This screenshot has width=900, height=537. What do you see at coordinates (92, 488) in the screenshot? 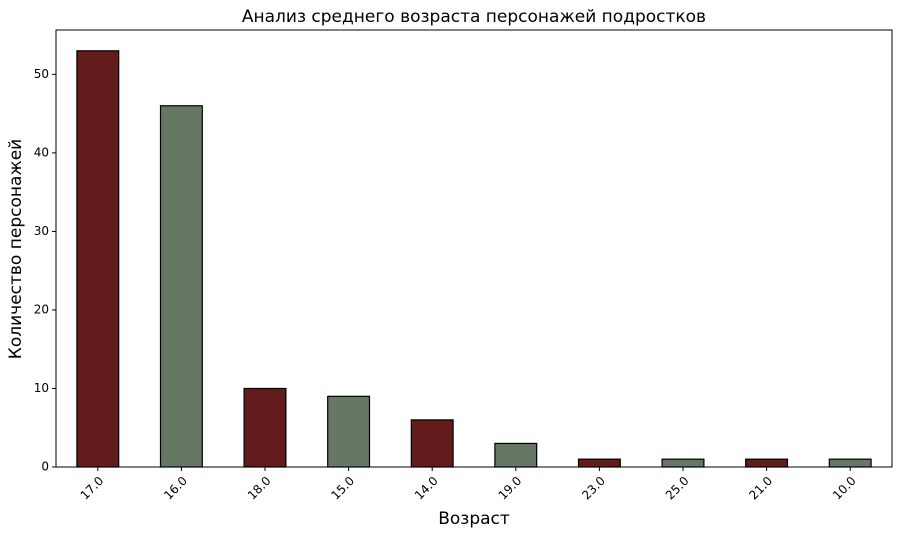
I see `x-tick-label: 17.0` at bounding box center [92, 488].